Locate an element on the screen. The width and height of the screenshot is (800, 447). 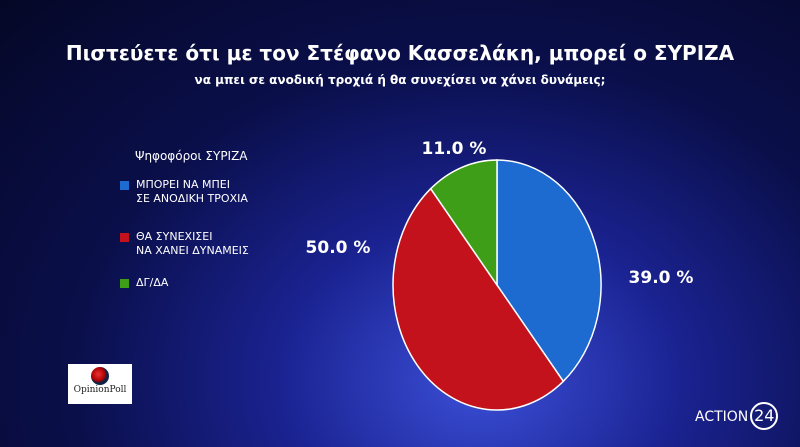
legend-item: ΘΑ ΣΥΝΕΧΙΣΕΙ ΝΑ ΧΑΝΕΙ ΔΥΝΑΜΕΙΣ is located at coordinates (184, 244).